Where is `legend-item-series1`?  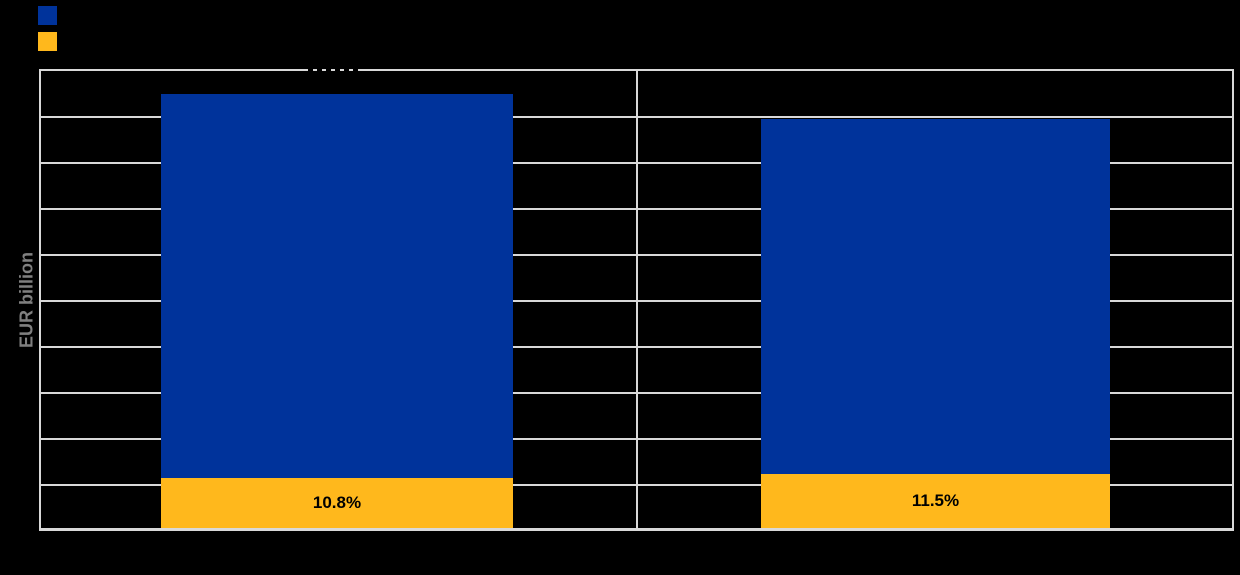 legend-item-series1 is located at coordinates (50, 15).